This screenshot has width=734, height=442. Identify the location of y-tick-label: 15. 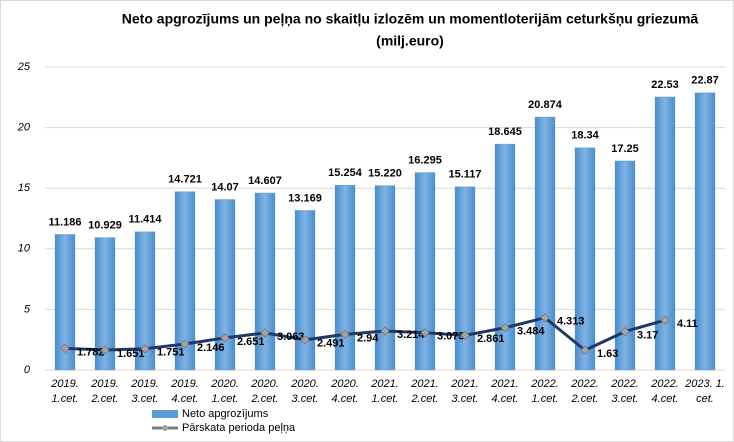
(24, 188).